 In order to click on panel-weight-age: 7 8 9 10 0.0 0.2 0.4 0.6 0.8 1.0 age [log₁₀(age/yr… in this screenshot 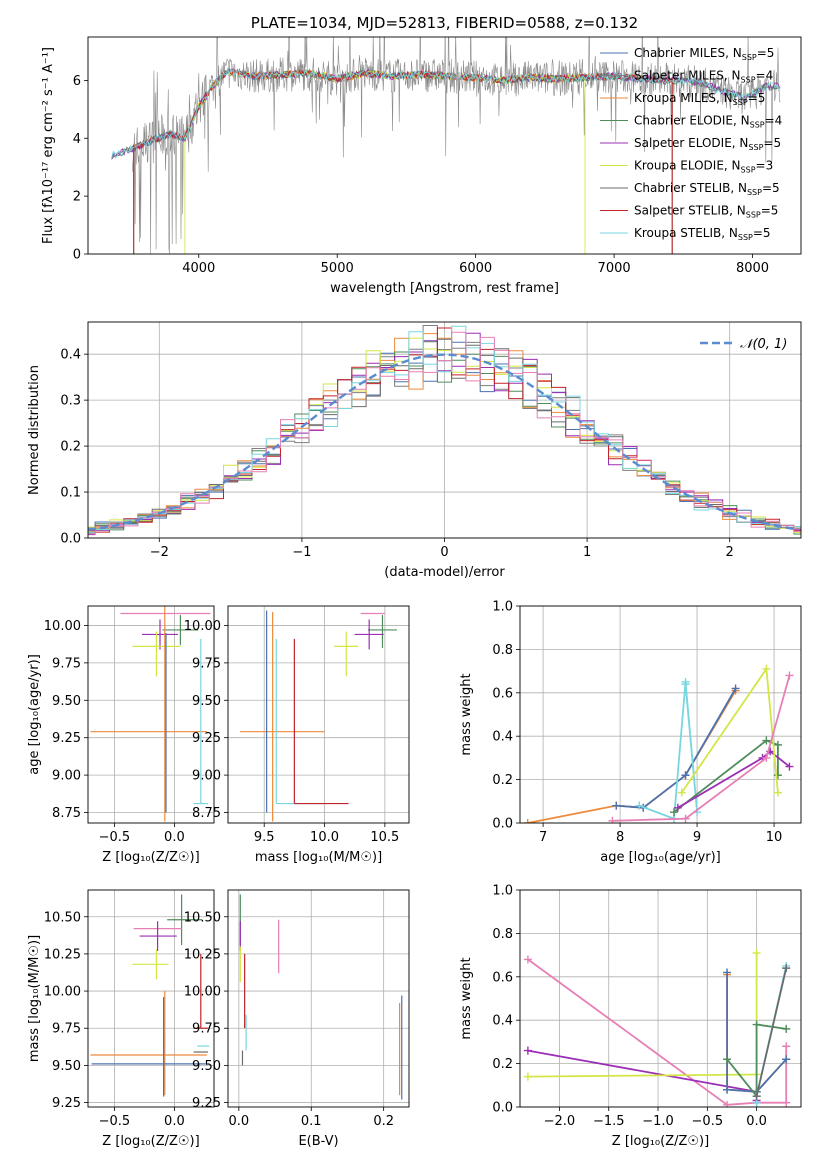, I will do `click(630, 732)`.